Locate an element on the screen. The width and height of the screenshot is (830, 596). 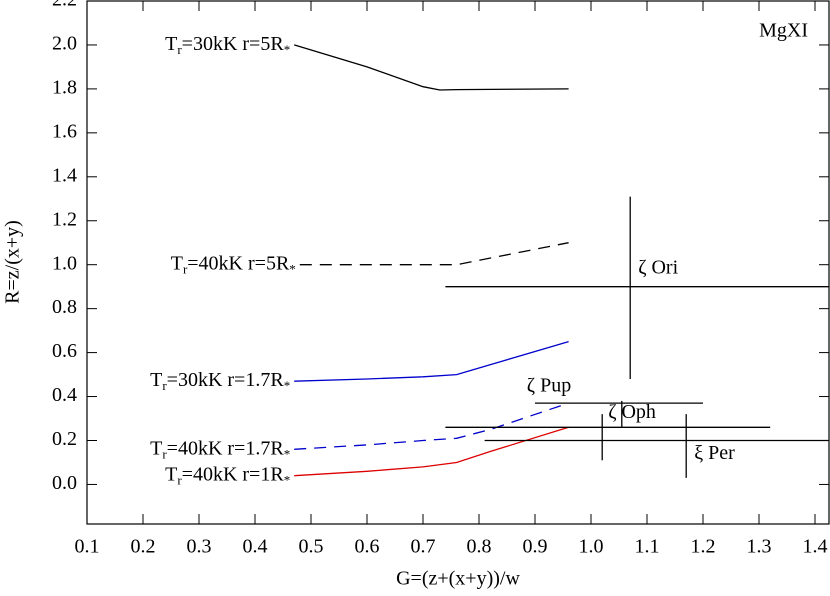
x-tick-label: 1.3 is located at coordinates (759, 547).